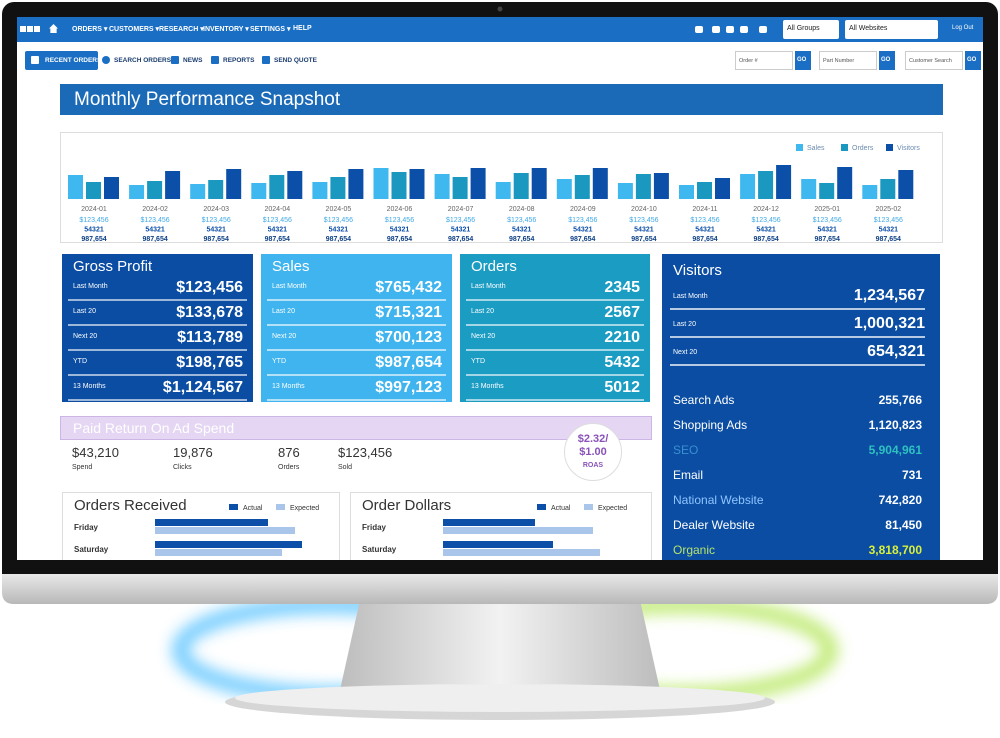  I want to click on x-tick-label: 2024-05, so click(339, 209).